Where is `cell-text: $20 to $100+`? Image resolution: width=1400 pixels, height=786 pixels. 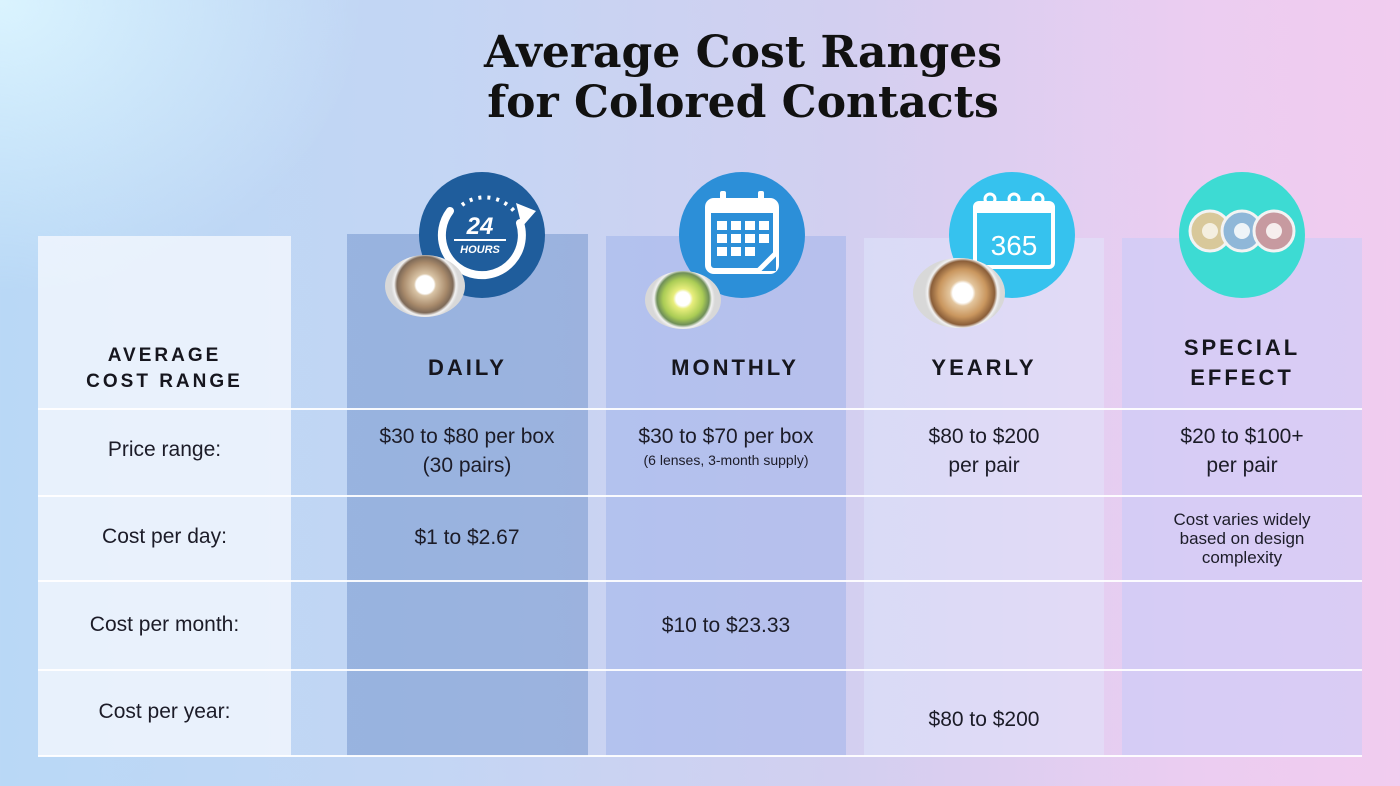 cell-text: $20 to $100+ is located at coordinates (1242, 436).